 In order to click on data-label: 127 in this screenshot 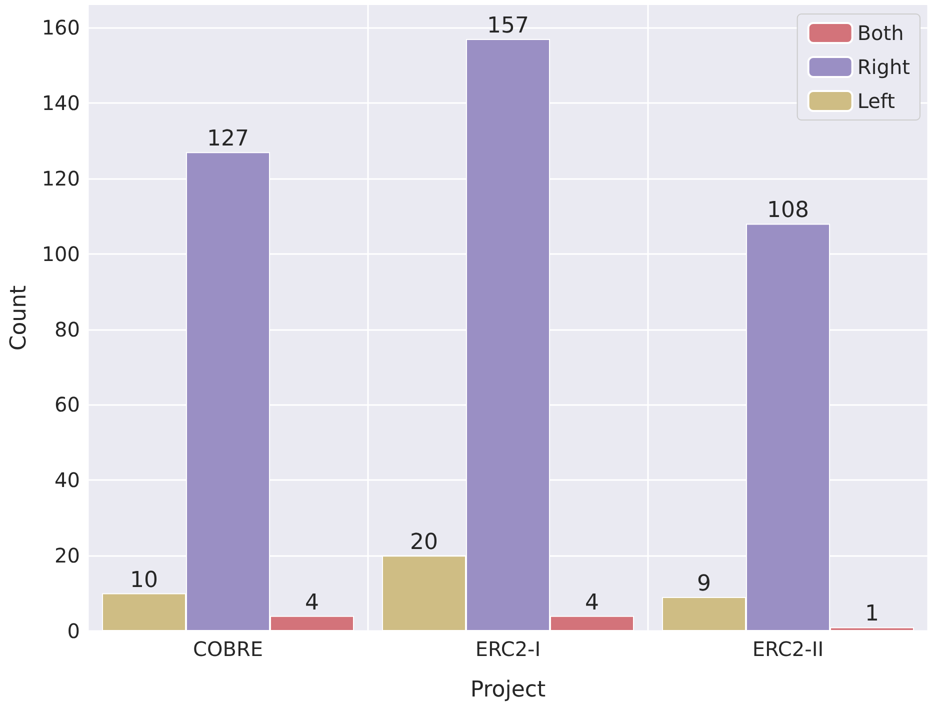, I will do `click(228, 139)`.